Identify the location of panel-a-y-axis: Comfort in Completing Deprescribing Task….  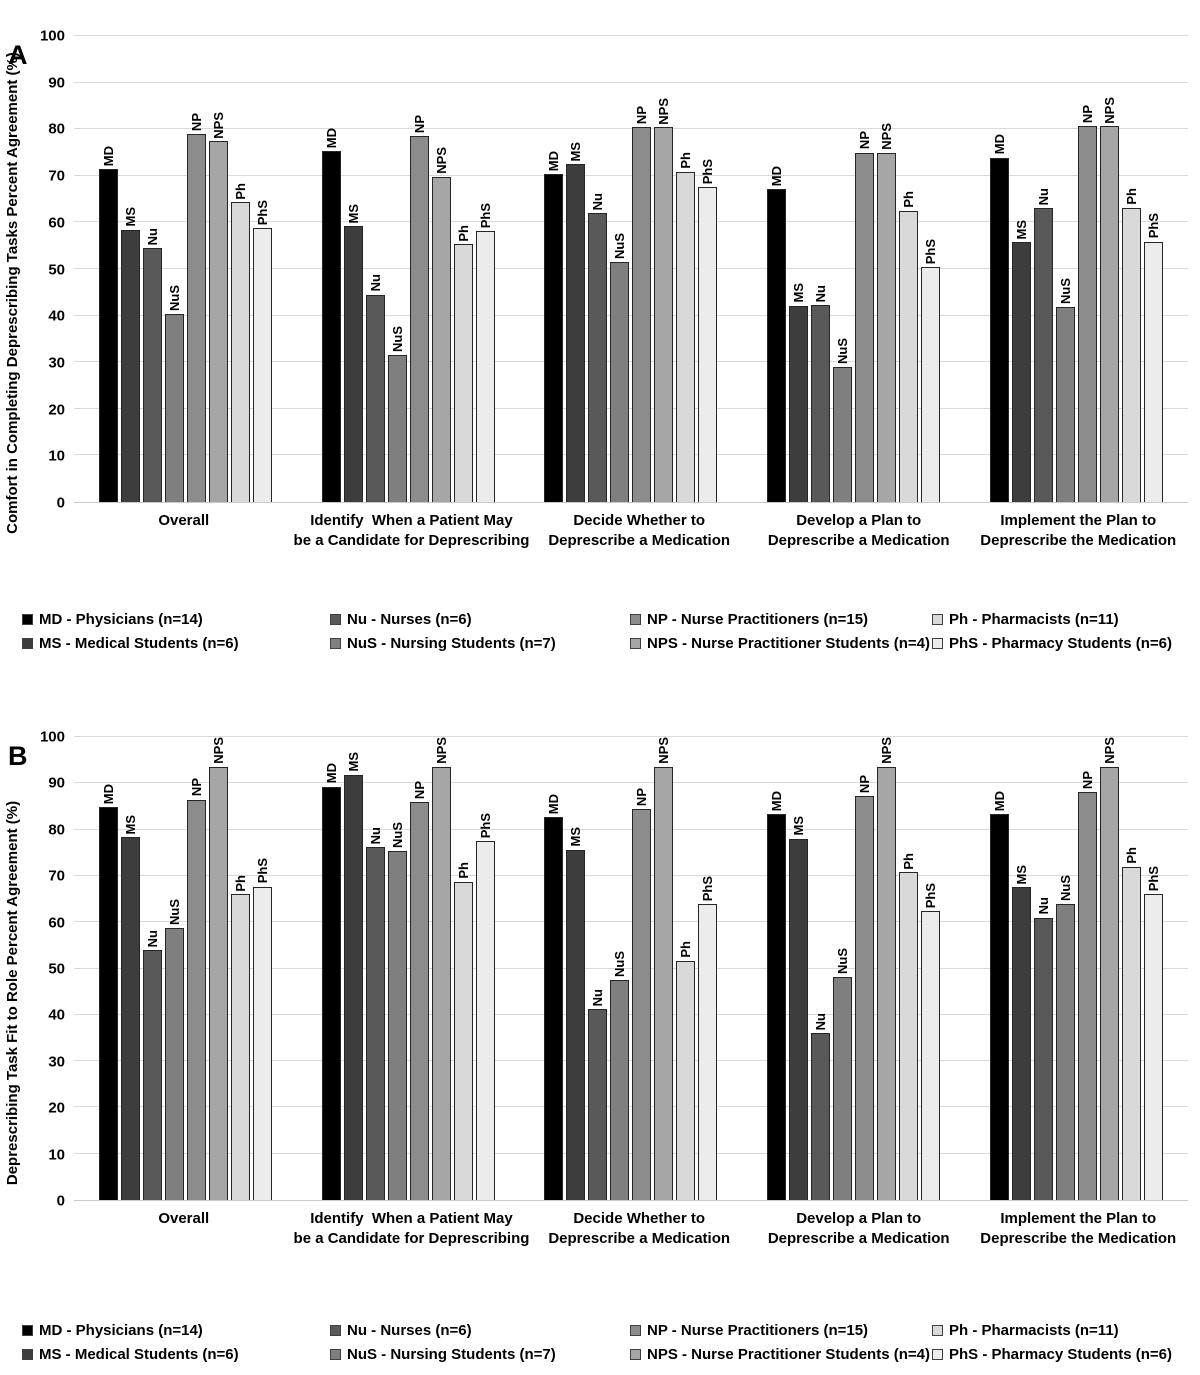
(16, 293).